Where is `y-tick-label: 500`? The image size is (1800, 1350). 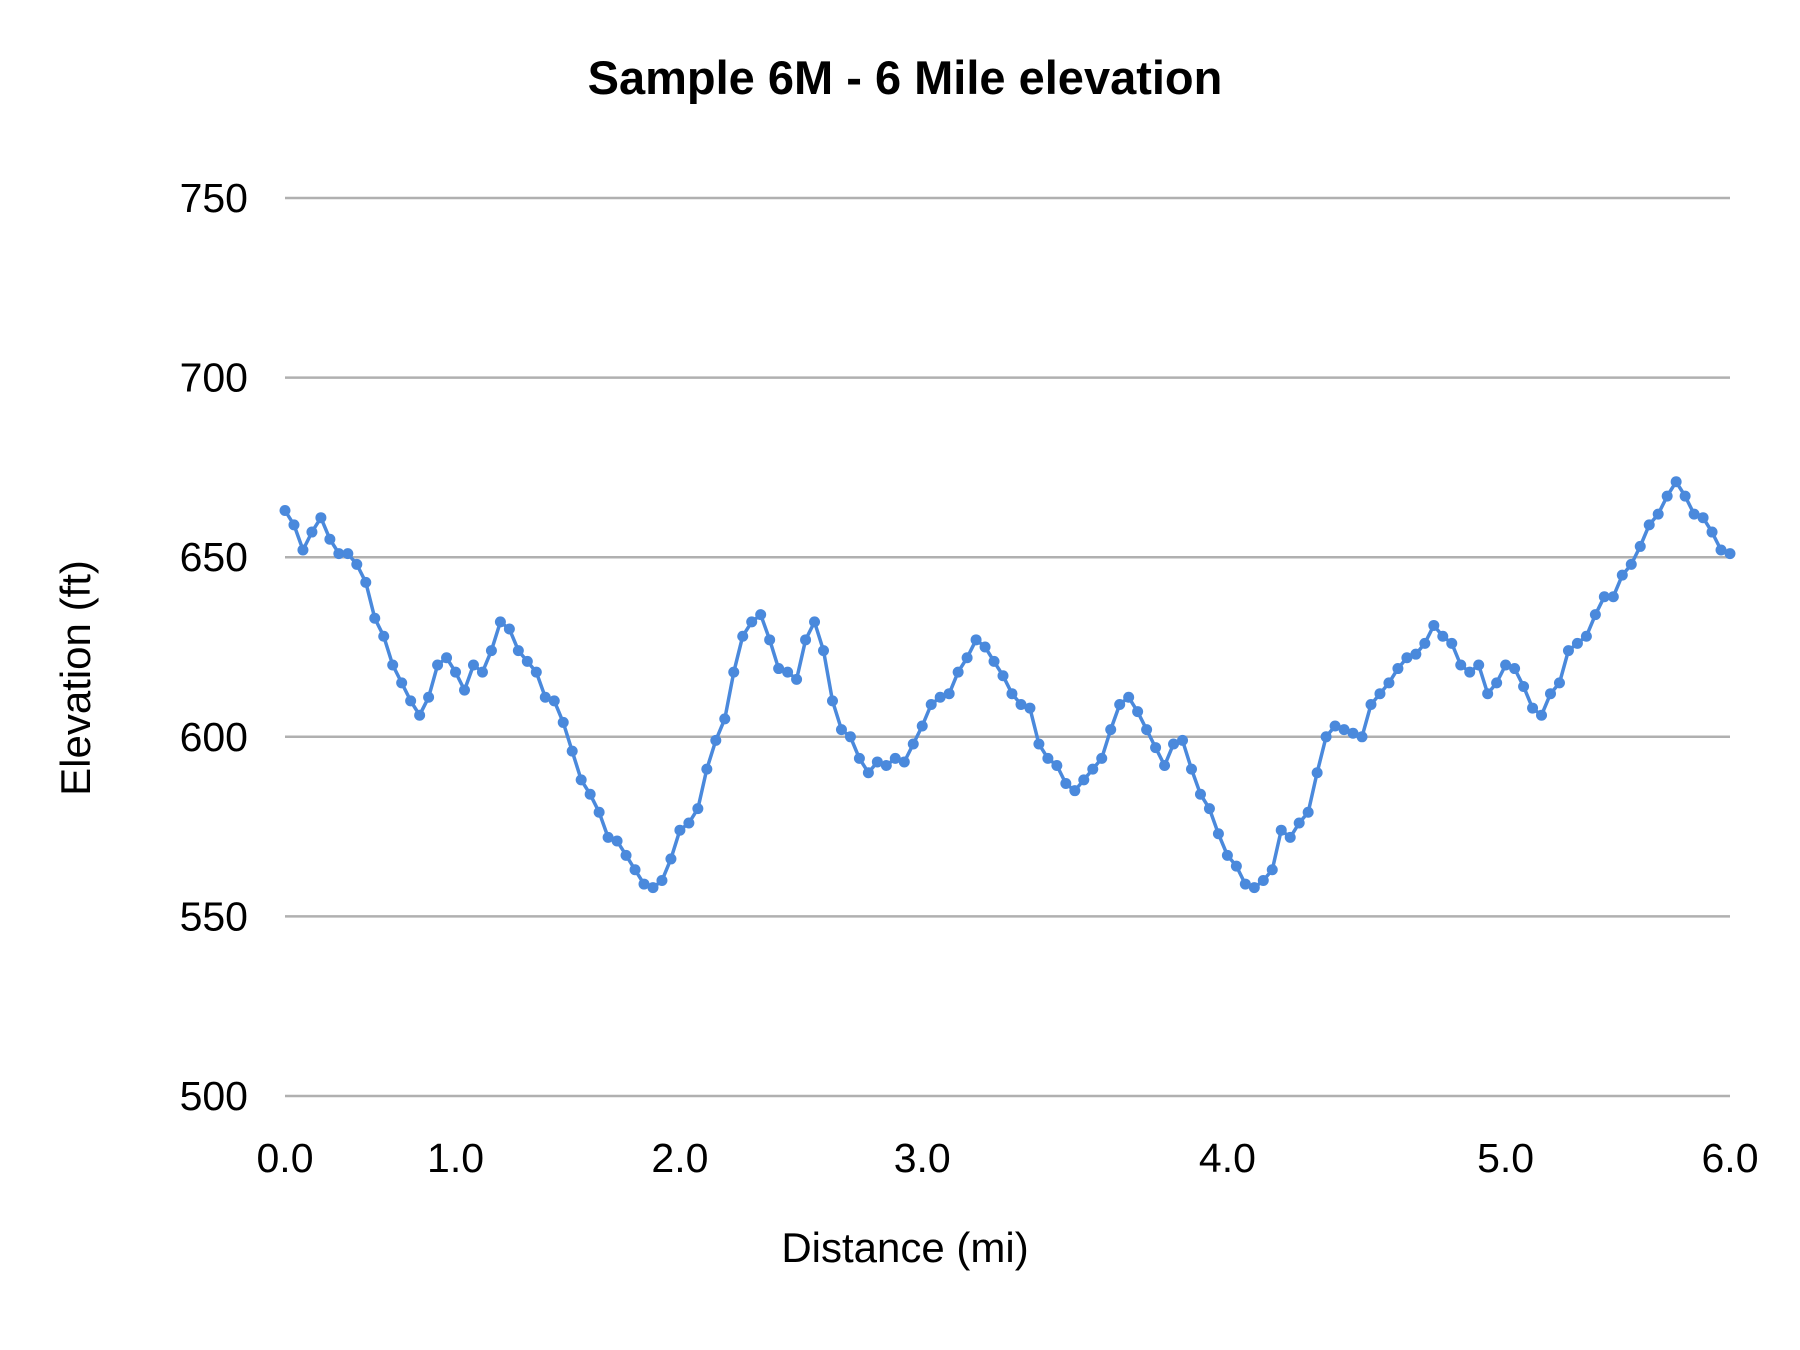
y-tick-label: 500 is located at coordinates (214, 1096).